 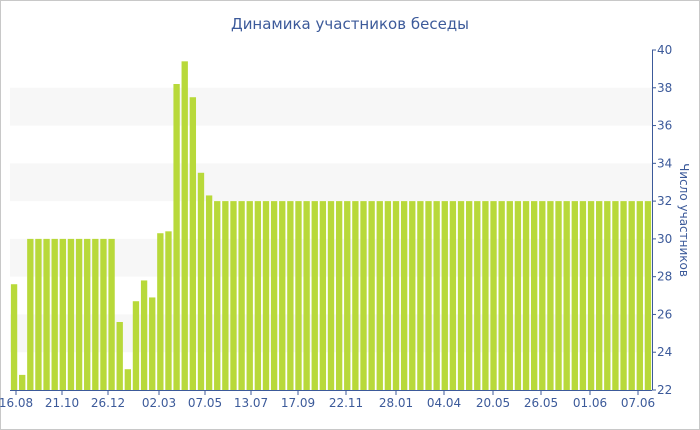 What do you see at coordinates (346, 403) in the screenshot?
I see `x-tick-label: 22.11` at bounding box center [346, 403].